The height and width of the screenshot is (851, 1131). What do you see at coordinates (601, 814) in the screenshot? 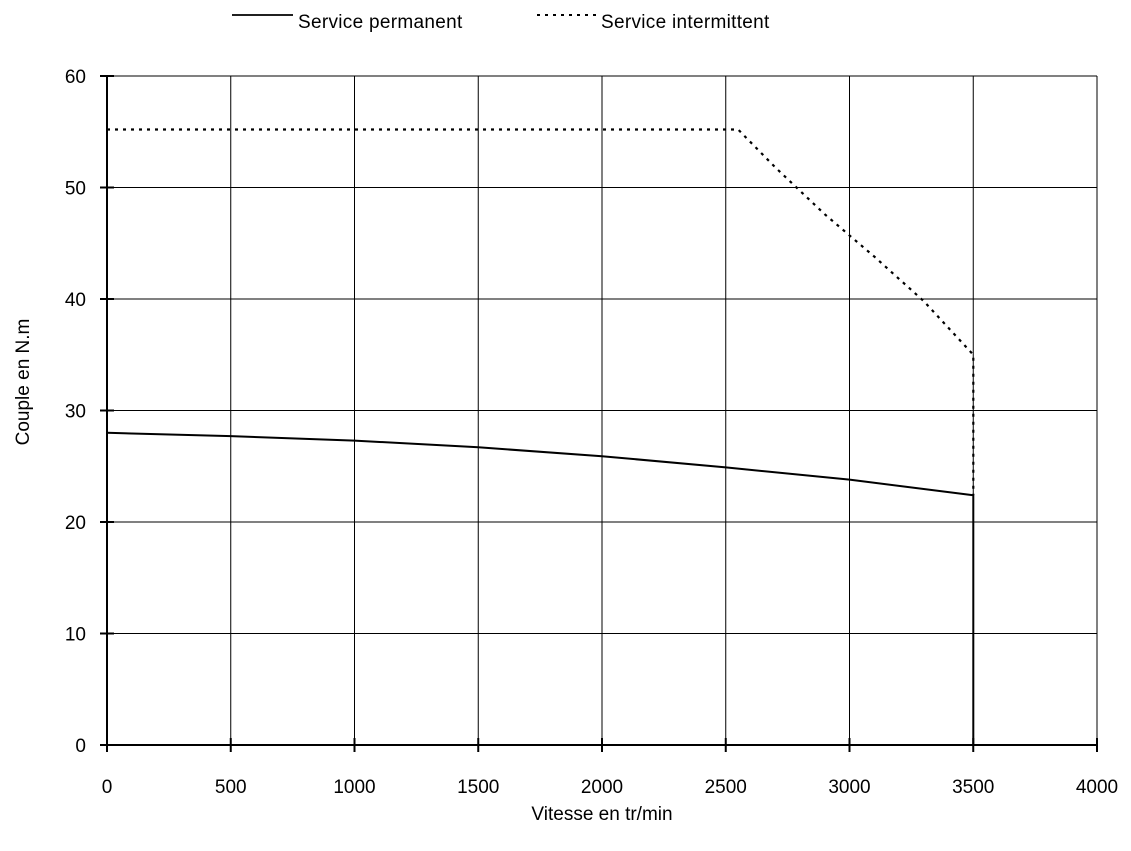
I see `x-axis-title: Vitesse en tr/min` at bounding box center [601, 814].